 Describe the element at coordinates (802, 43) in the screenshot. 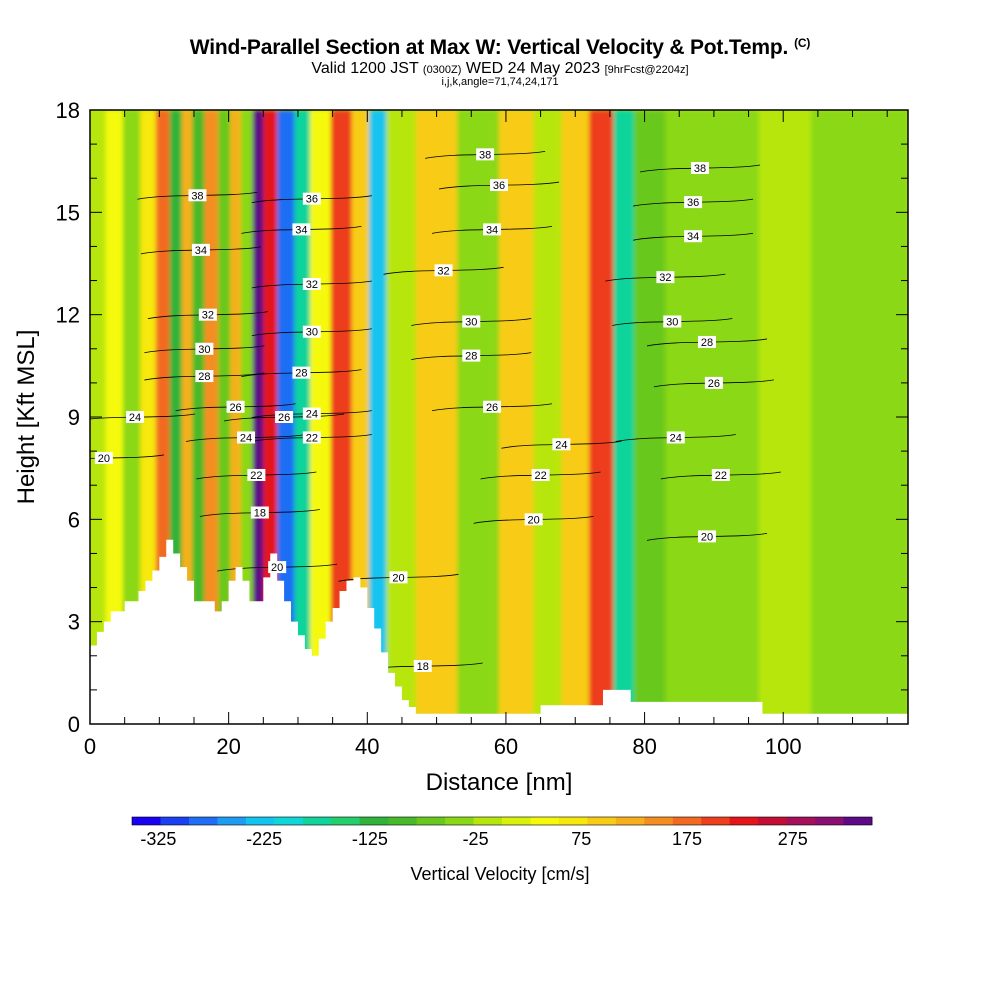

I see `copyright-mark: (C)` at that location.